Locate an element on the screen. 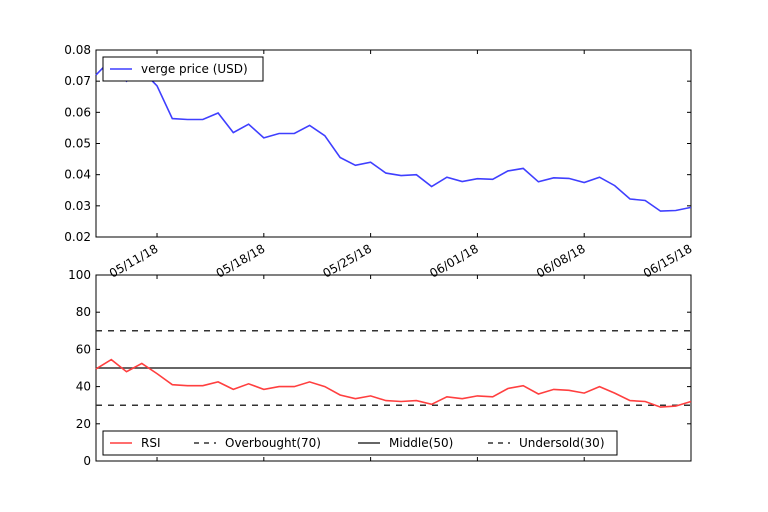 Image resolution: width=768 pixels, height=512 pixels. price-legend-label: verge price (USD) is located at coordinates (194, 69).